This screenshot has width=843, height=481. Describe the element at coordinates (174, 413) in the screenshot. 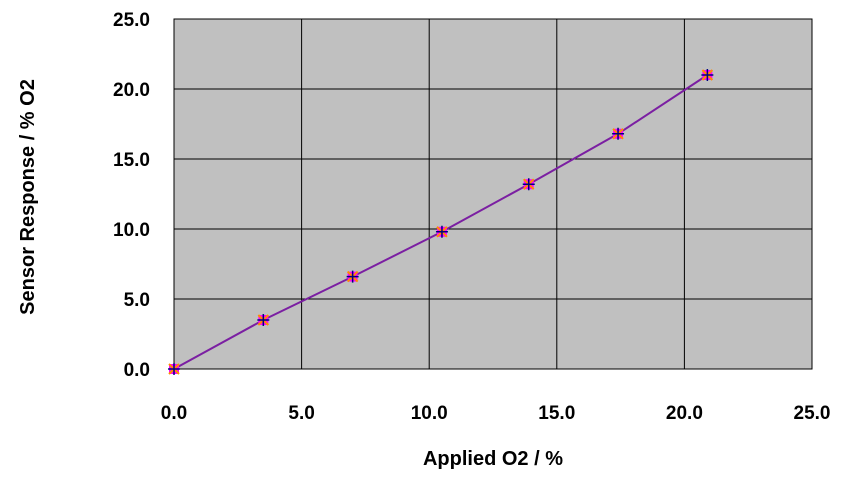

I see `x-tick-label: 0.0` at that location.